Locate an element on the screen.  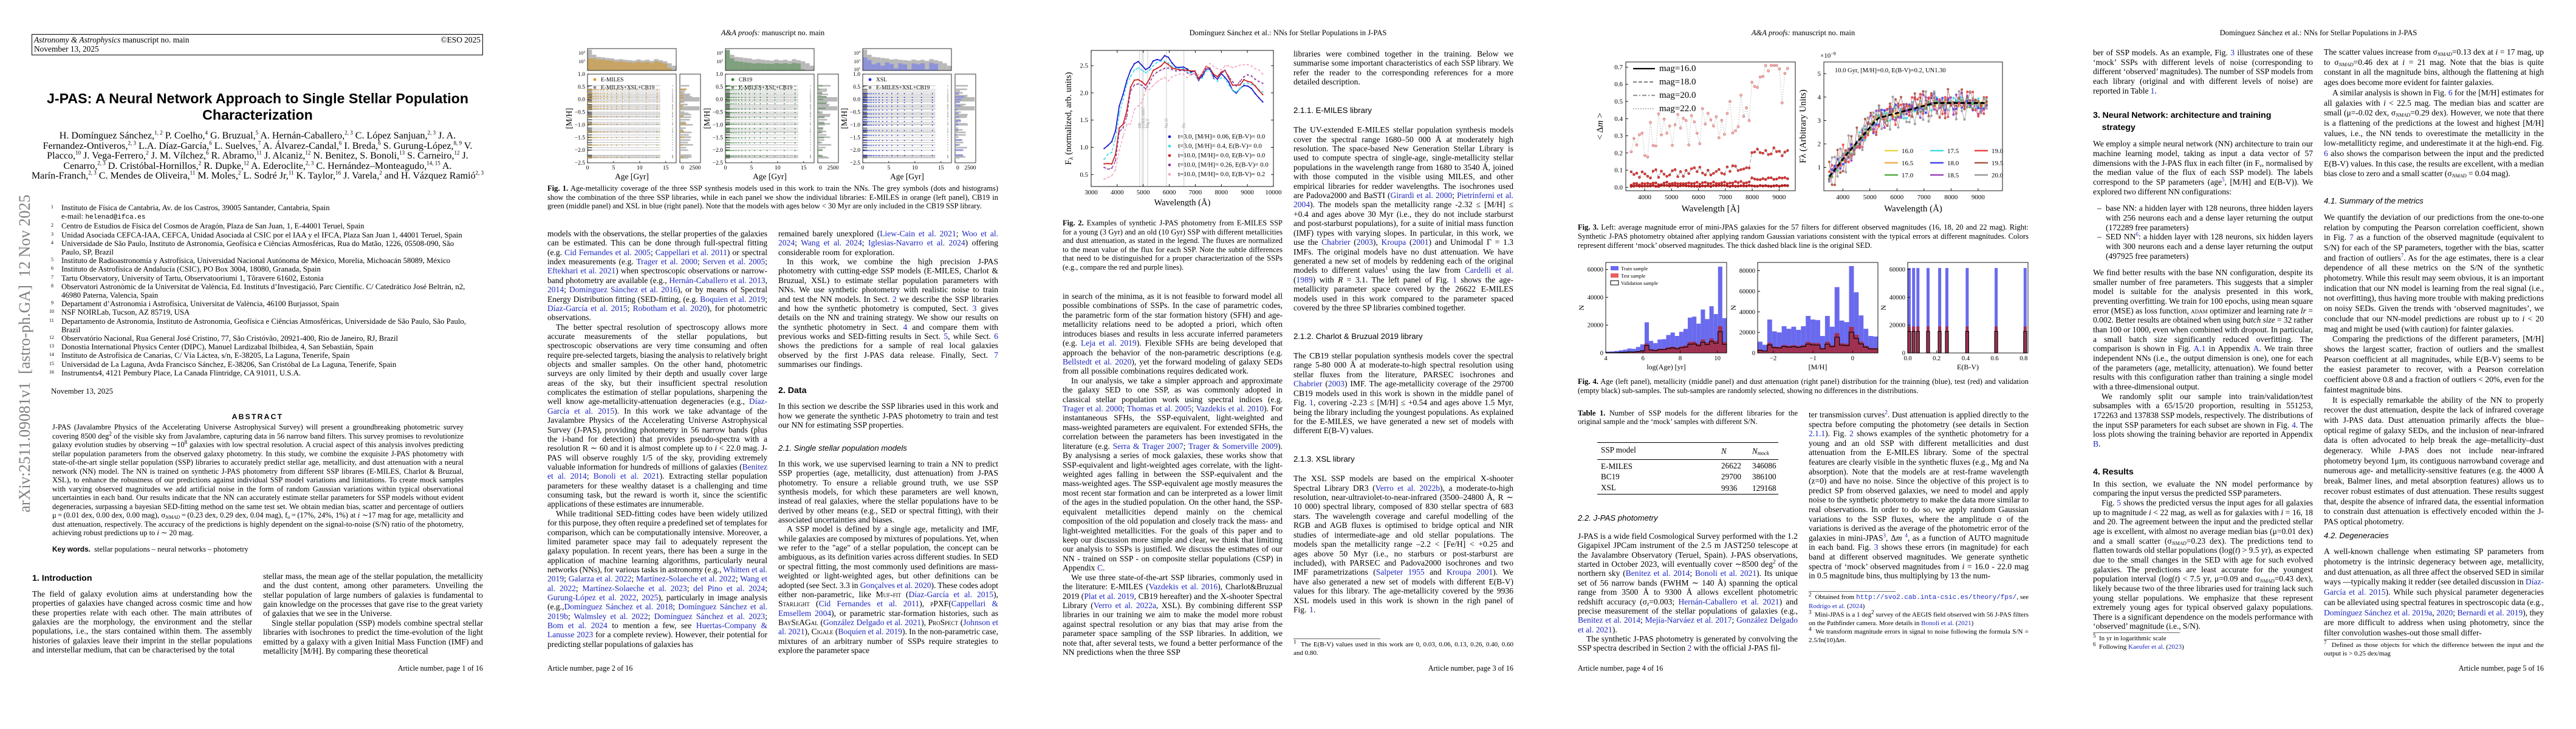
svg-text: Ha is located at coordinates (1184, 126).